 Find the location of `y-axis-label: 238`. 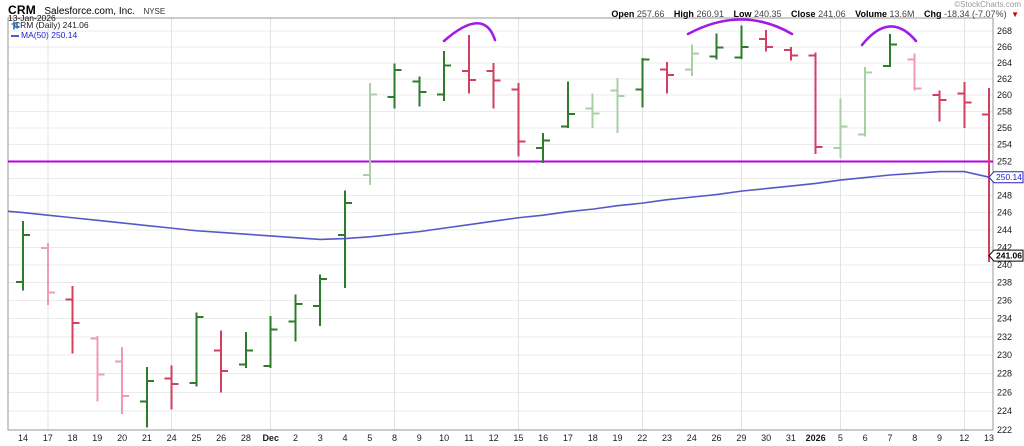

y-axis-label: 238 is located at coordinates (1004, 283).